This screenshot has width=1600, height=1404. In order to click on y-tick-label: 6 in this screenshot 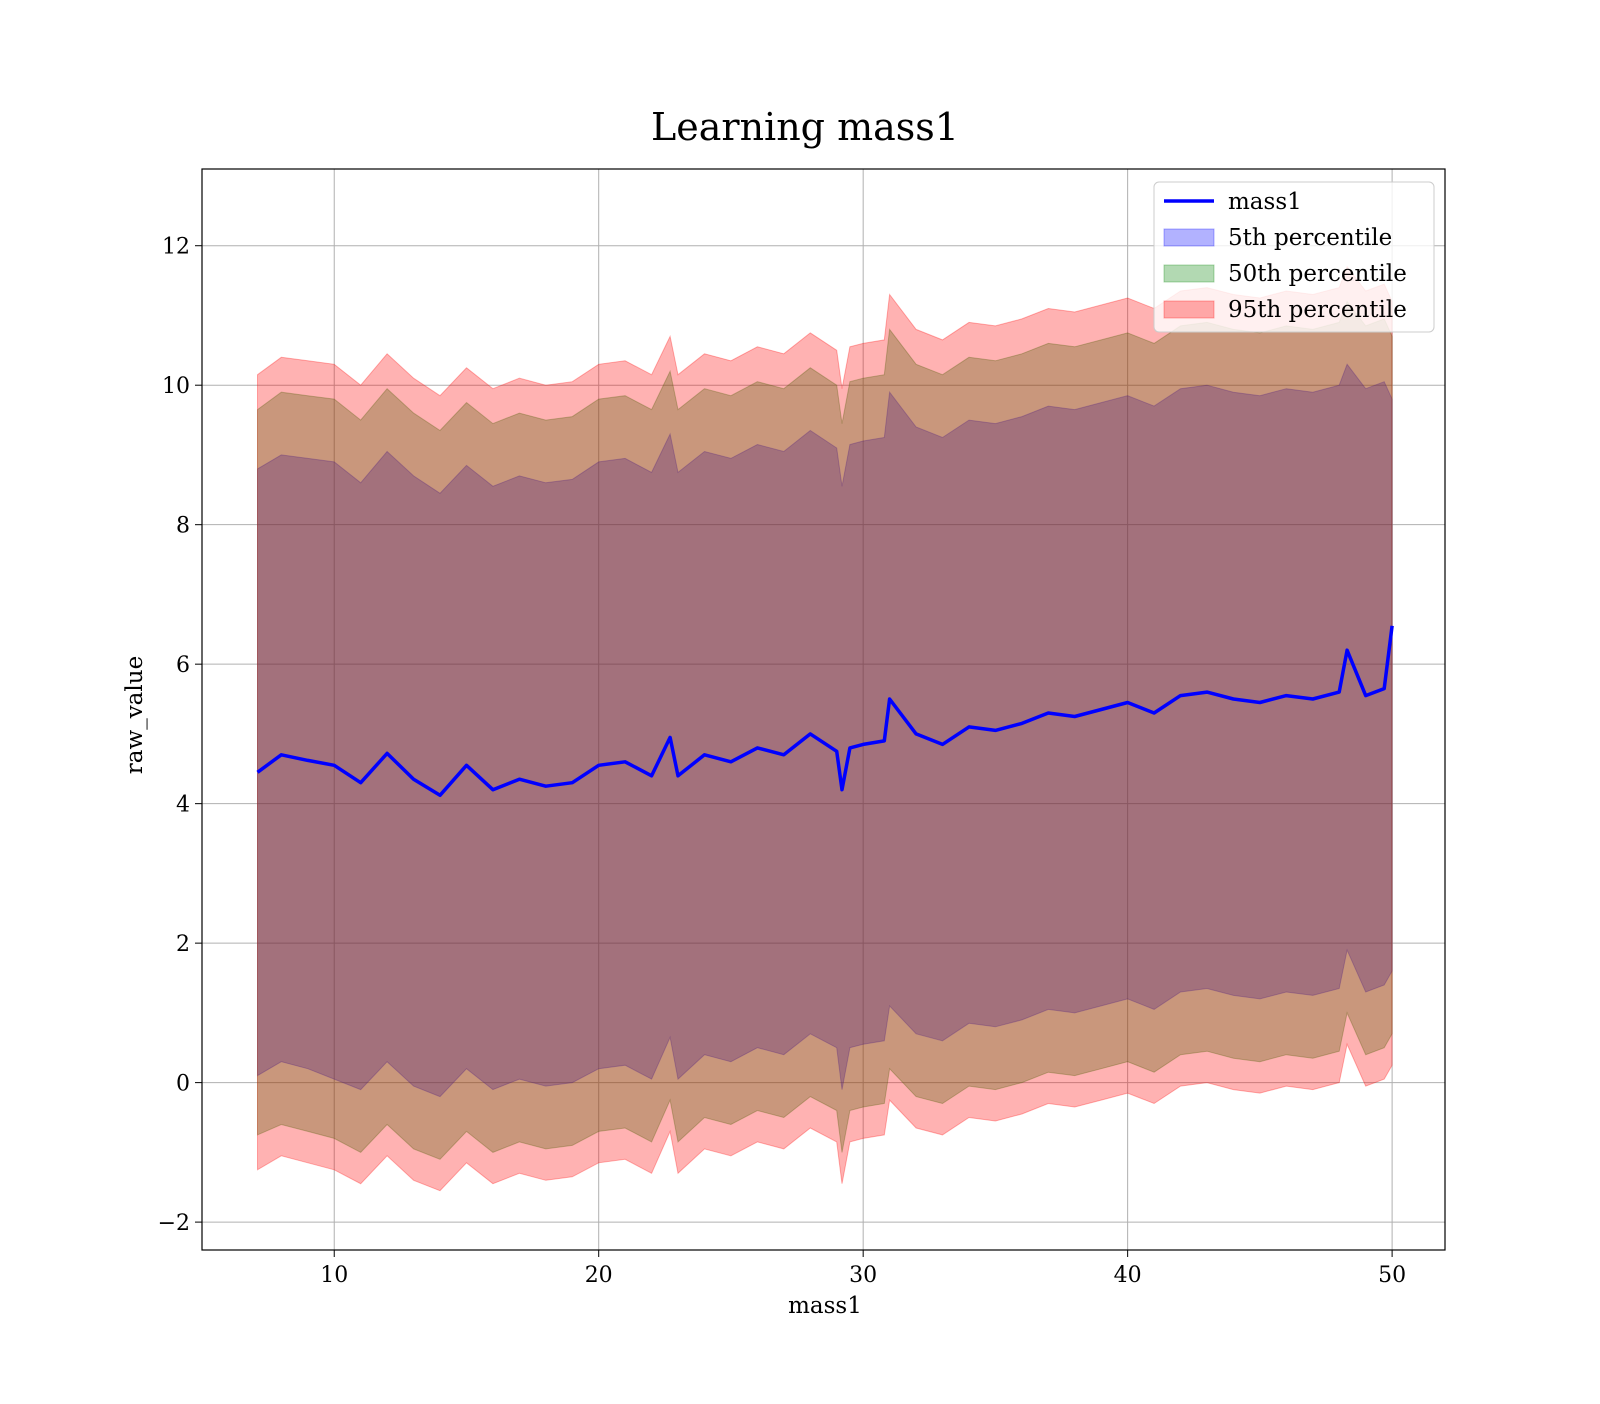, I will do `click(183, 665)`.